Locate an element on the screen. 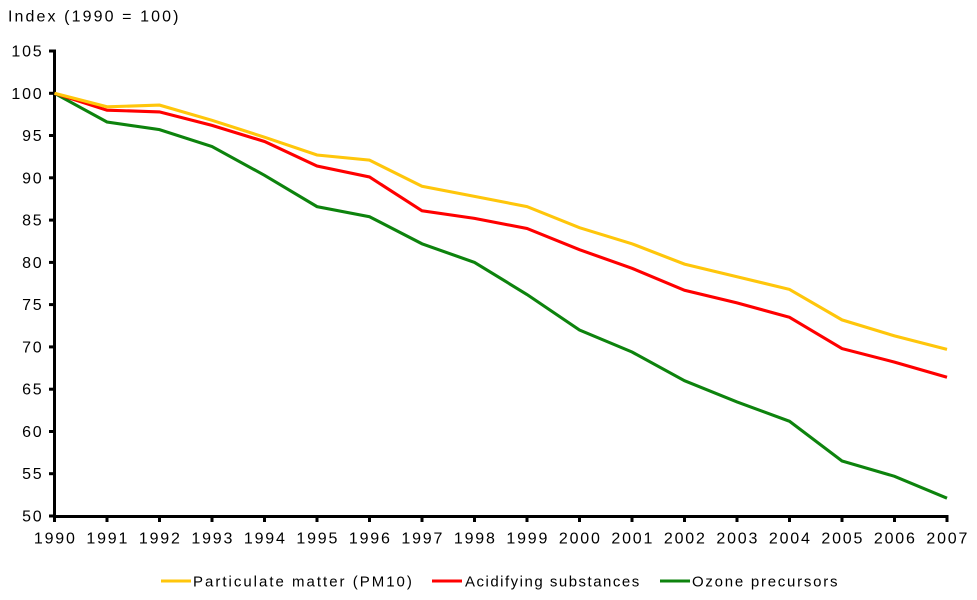  svg-text: 65 is located at coordinates (32, 390).